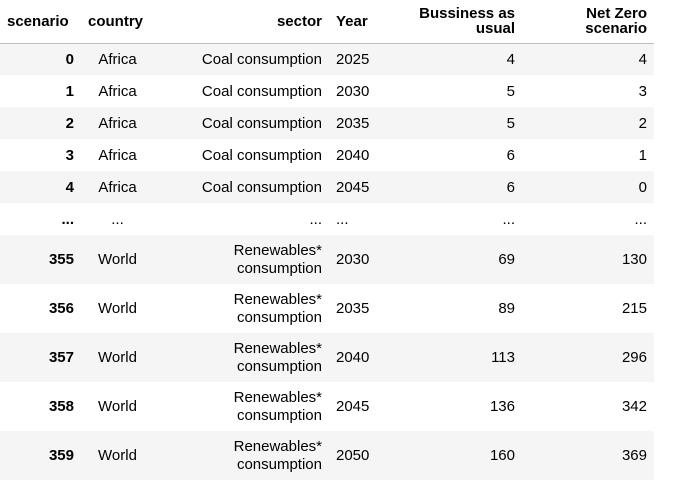 This screenshot has width=686, height=480. What do you see at coordinates (241, 22) in the screenshot?
I see `header-sector: sector` at bounding box center [241, 22].